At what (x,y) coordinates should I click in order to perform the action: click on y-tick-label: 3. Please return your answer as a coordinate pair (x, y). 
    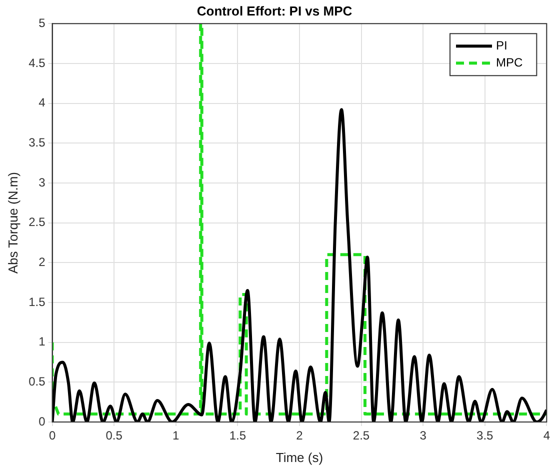
    Looking at the image, I should click on (42, 182).